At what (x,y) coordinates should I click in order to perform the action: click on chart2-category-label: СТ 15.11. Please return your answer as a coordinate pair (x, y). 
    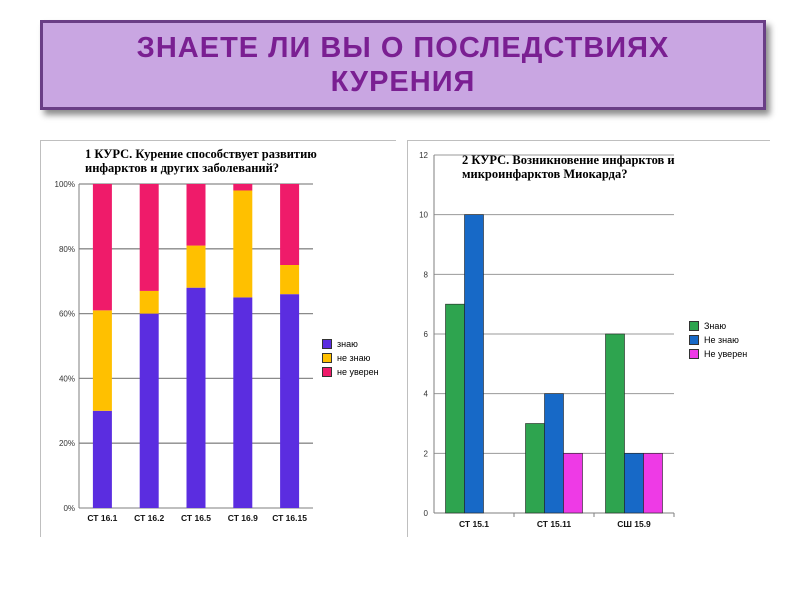
    Looking at the image, I should click on (554, 524).